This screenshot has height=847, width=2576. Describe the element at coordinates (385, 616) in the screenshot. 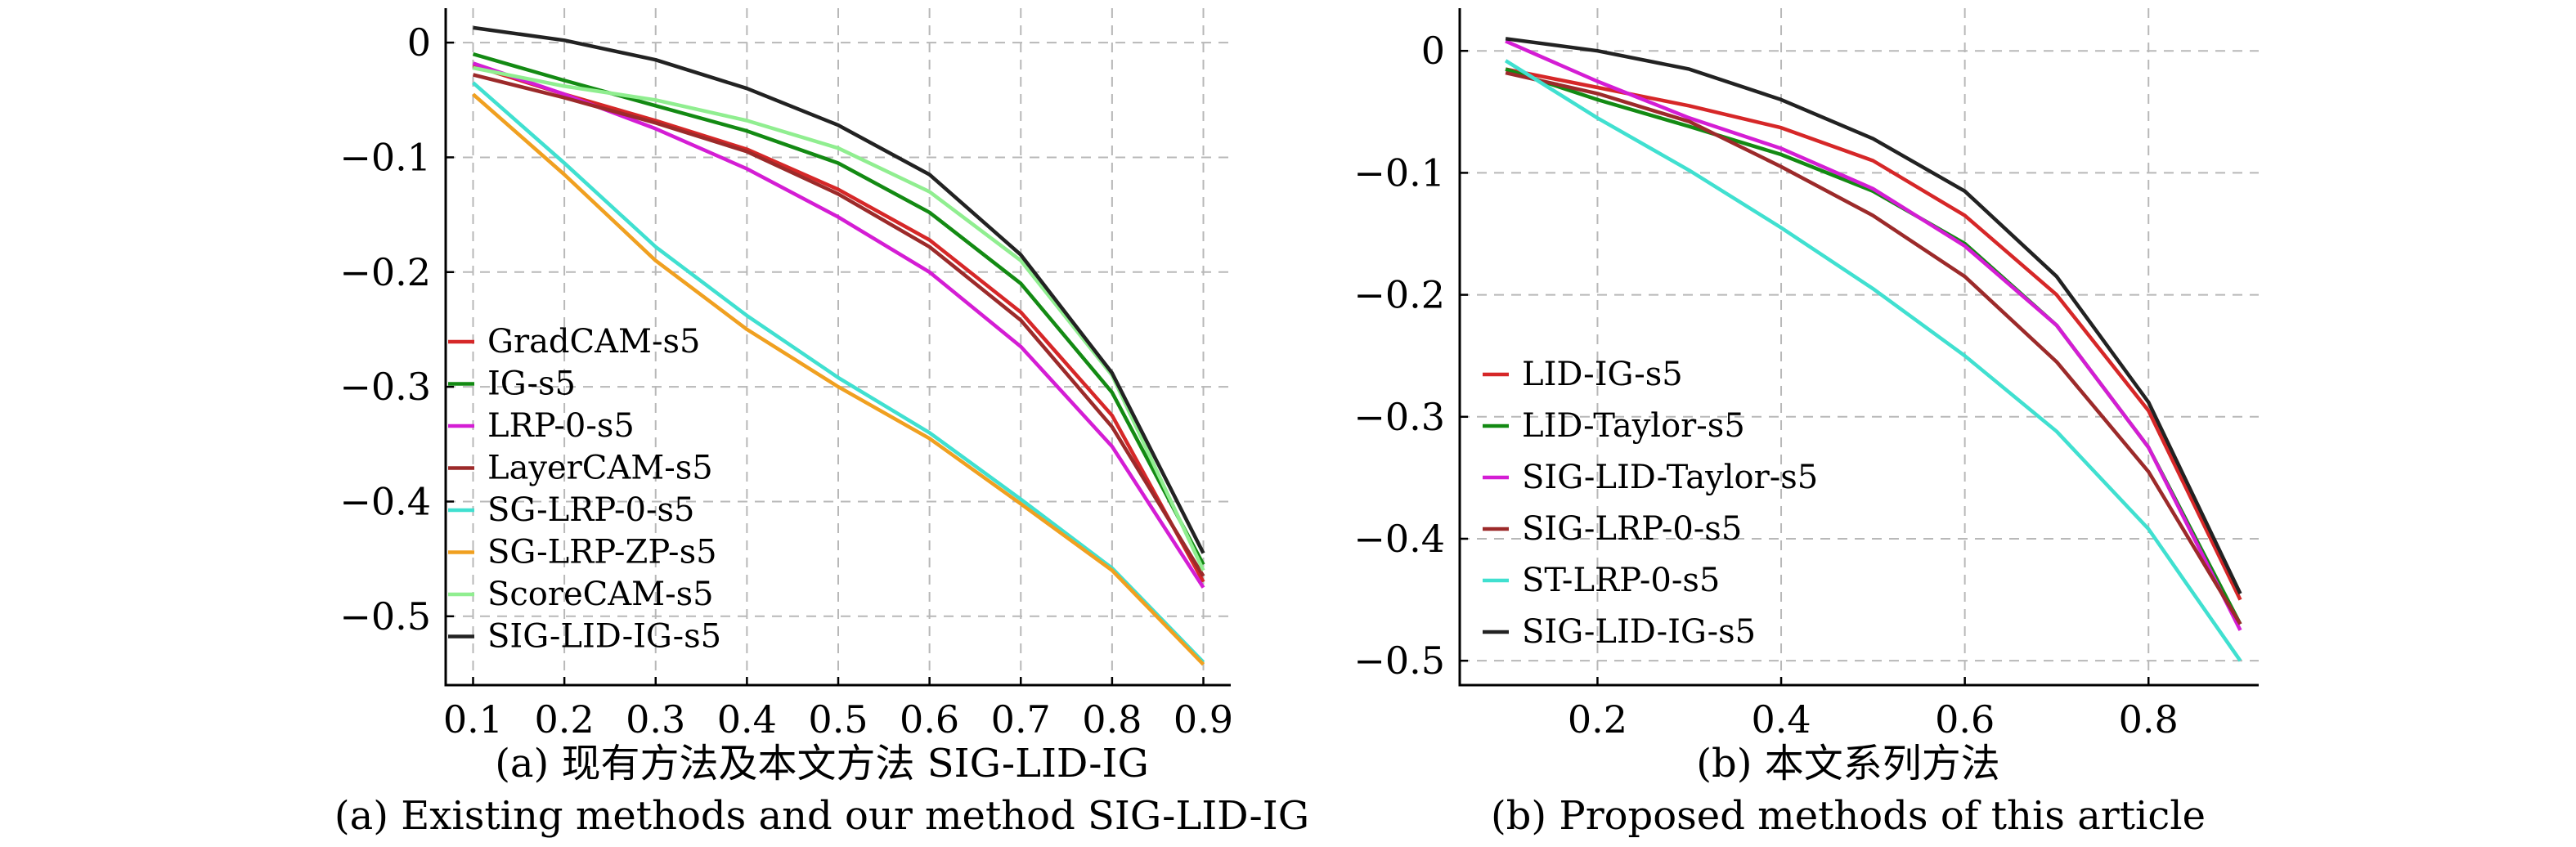

I see `y-tick-label-a-5: −0.5` at that location.